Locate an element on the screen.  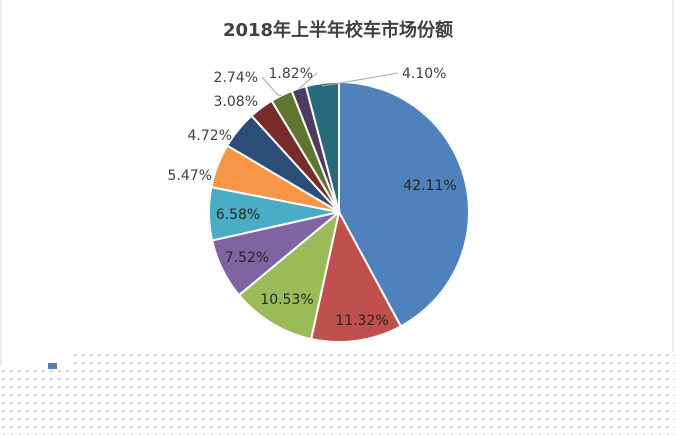
legend-marker is located at coordinates (52, 366).